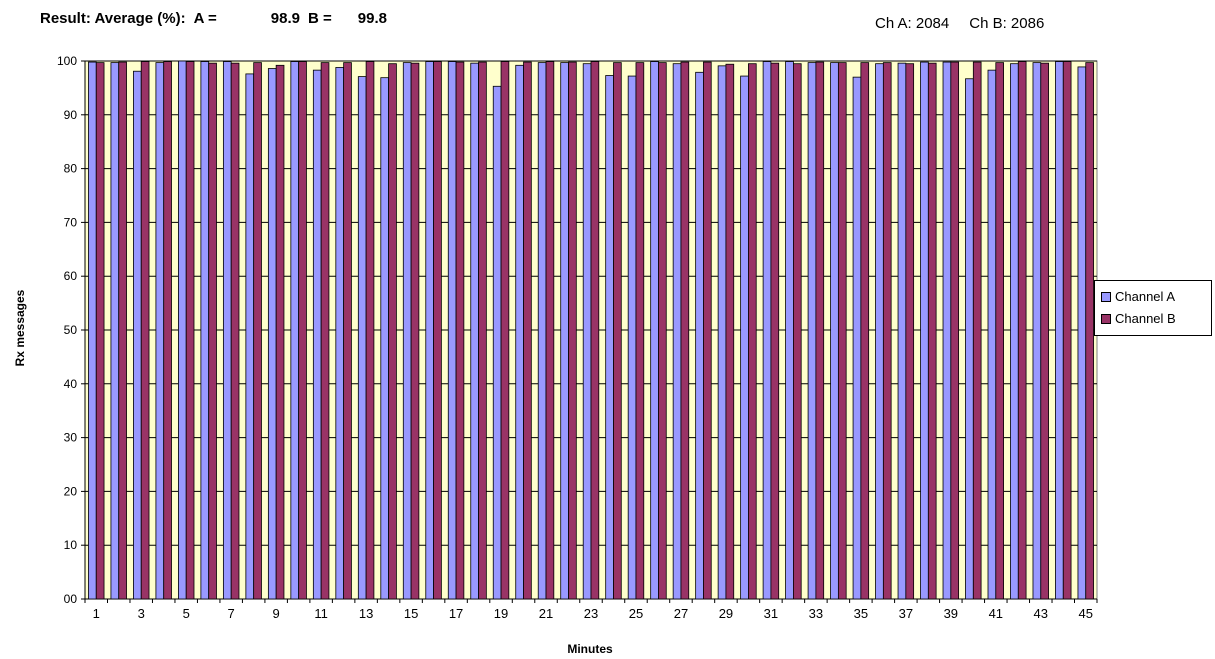 This screenshot has height=659, width=1215. What do you see at coordinates (951, 613) in the screenshot?
I see `x-tick-label: 39` at bounding box center [951, 613].